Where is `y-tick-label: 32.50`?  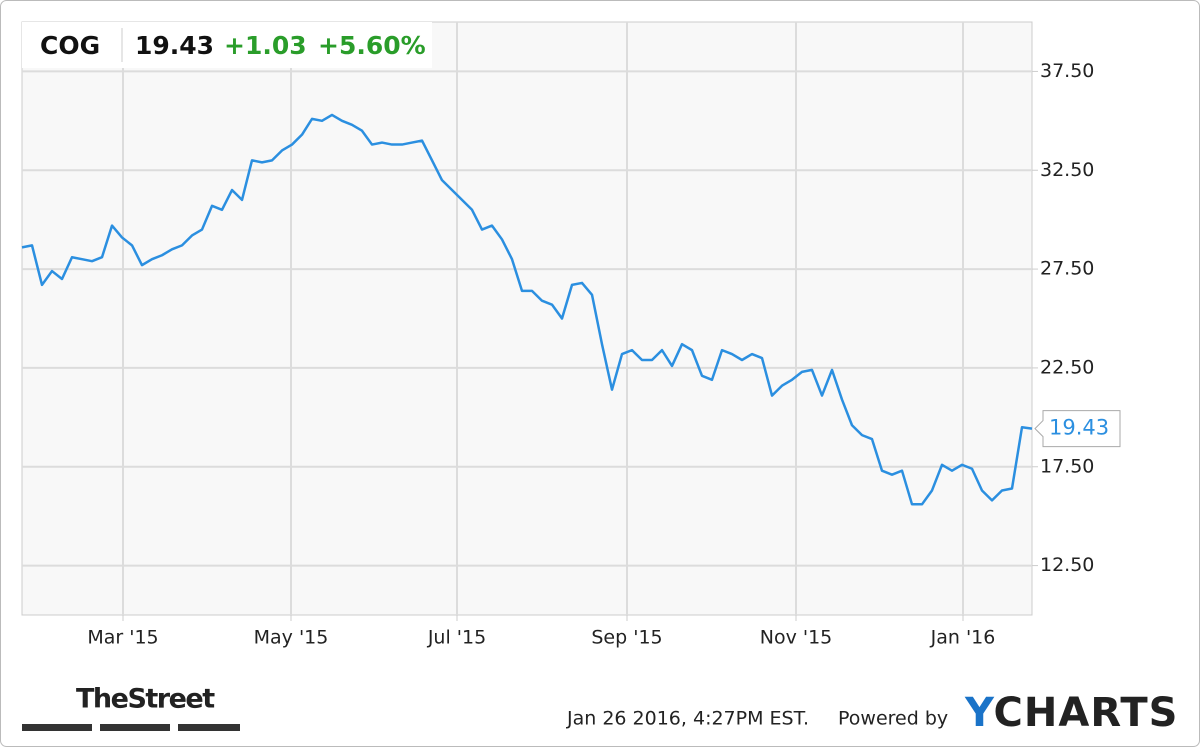 y-tick-label: 32.50 is located at coordinates (1067, 170).